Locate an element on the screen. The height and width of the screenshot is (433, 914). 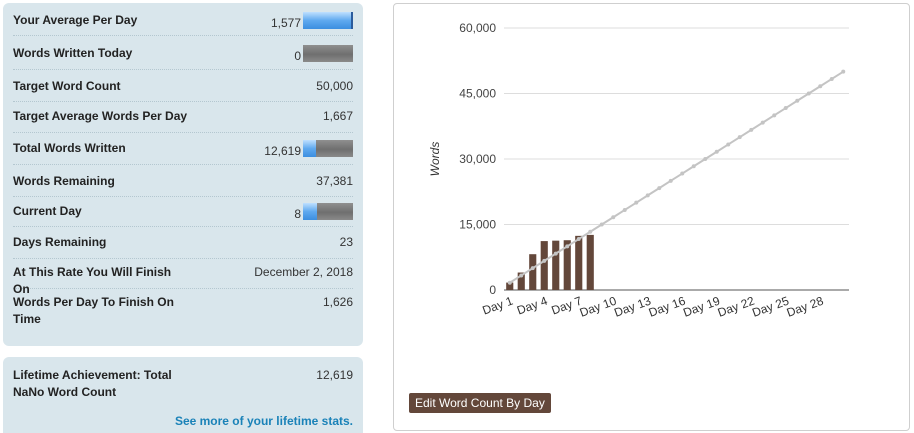
stat-label: Target Average Words Per Day is located at coordinates (100, 116).